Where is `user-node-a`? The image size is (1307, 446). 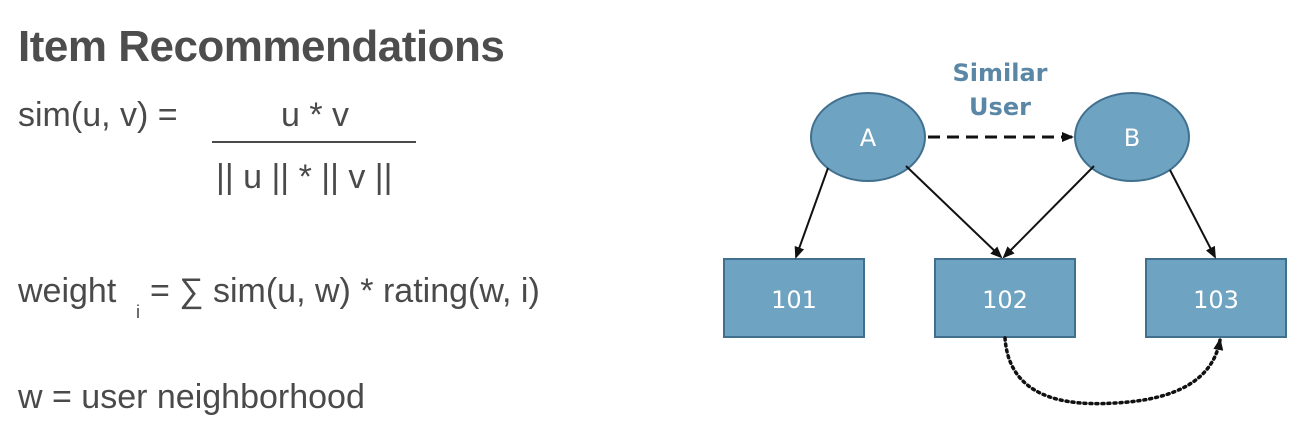
user-node-a is located at coordinates (868, 137).